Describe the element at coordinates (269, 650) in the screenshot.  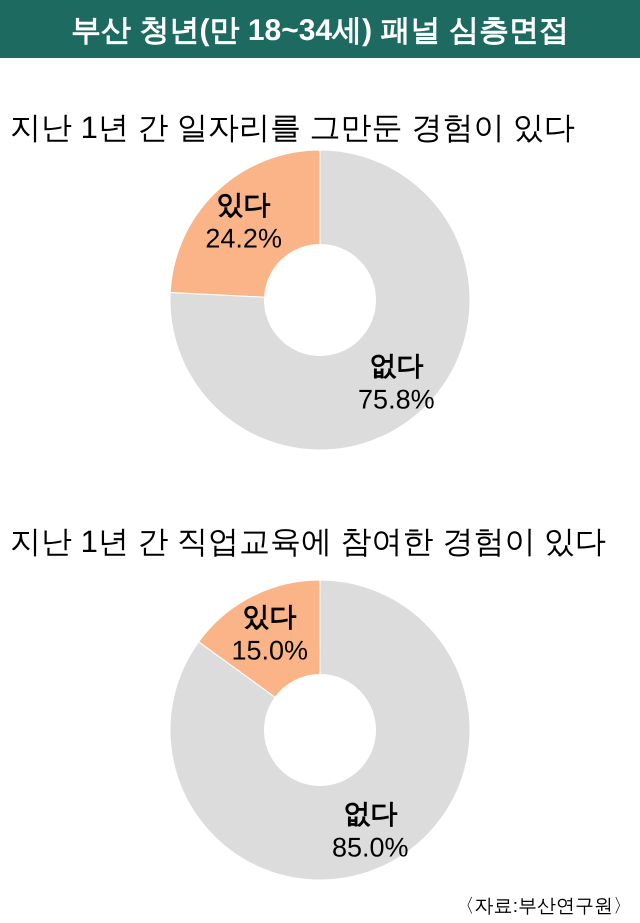
I see `data-label: 15.0%` at that location.